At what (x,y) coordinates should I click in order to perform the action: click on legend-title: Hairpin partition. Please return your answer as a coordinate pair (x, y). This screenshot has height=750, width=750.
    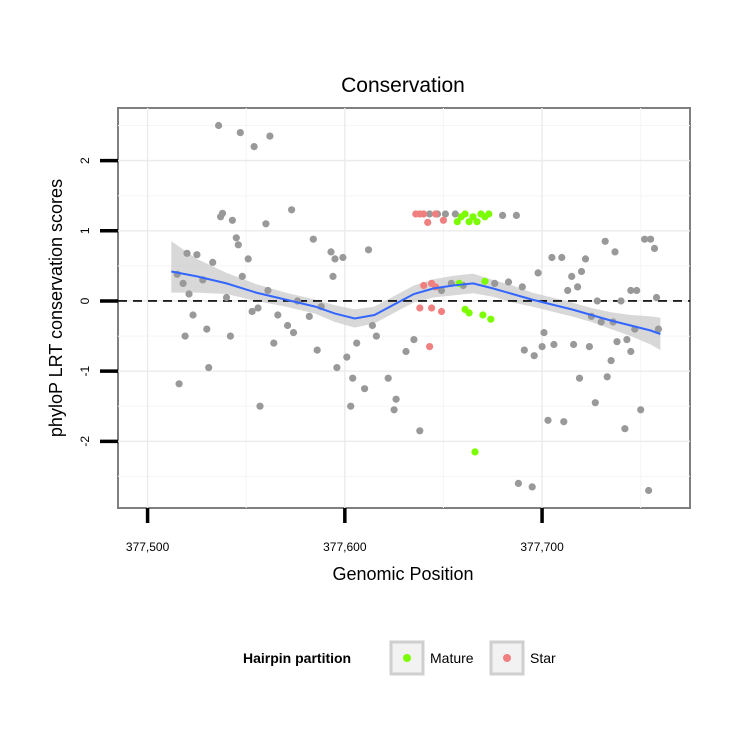
    Looking at the image, I should click on (297, 658).